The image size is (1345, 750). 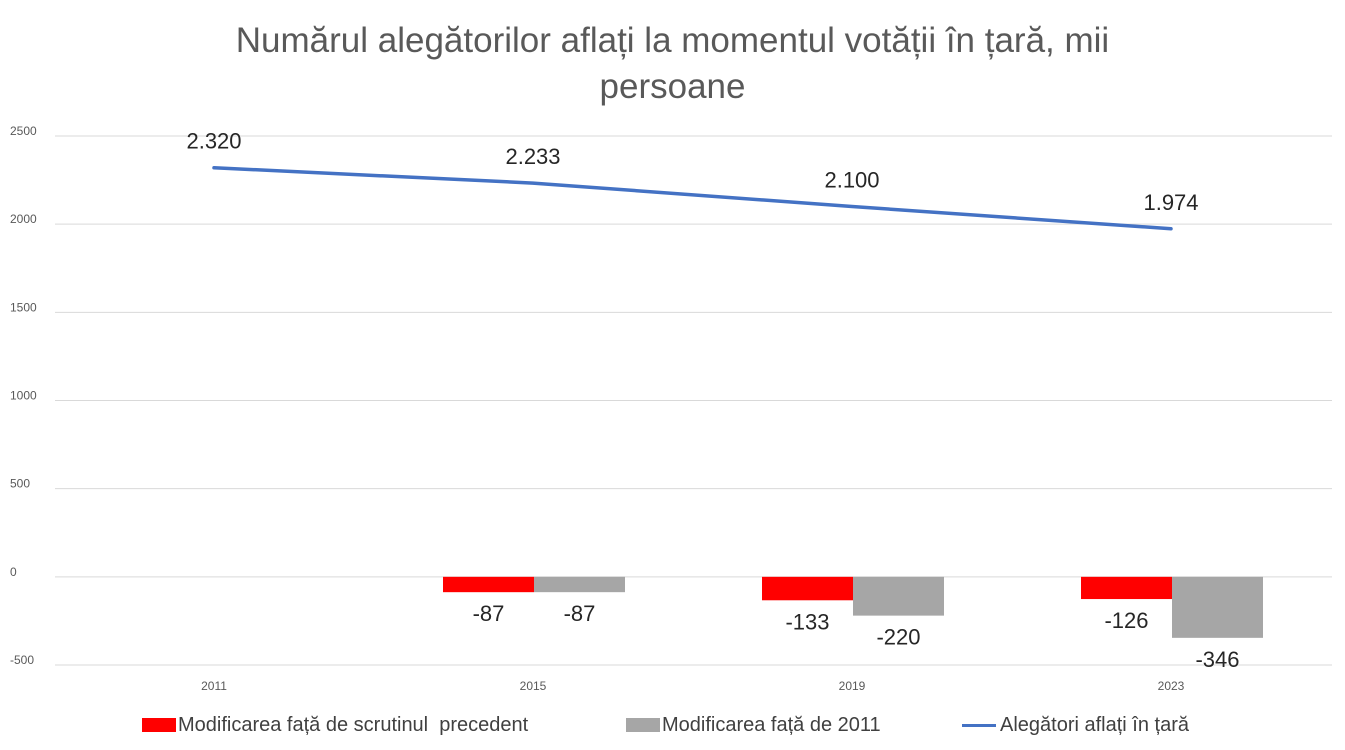 What do you see at coordinates (23, 131) in the screenshot?
I see `y-tick-label: 2500` at bounding box center [23, 131].